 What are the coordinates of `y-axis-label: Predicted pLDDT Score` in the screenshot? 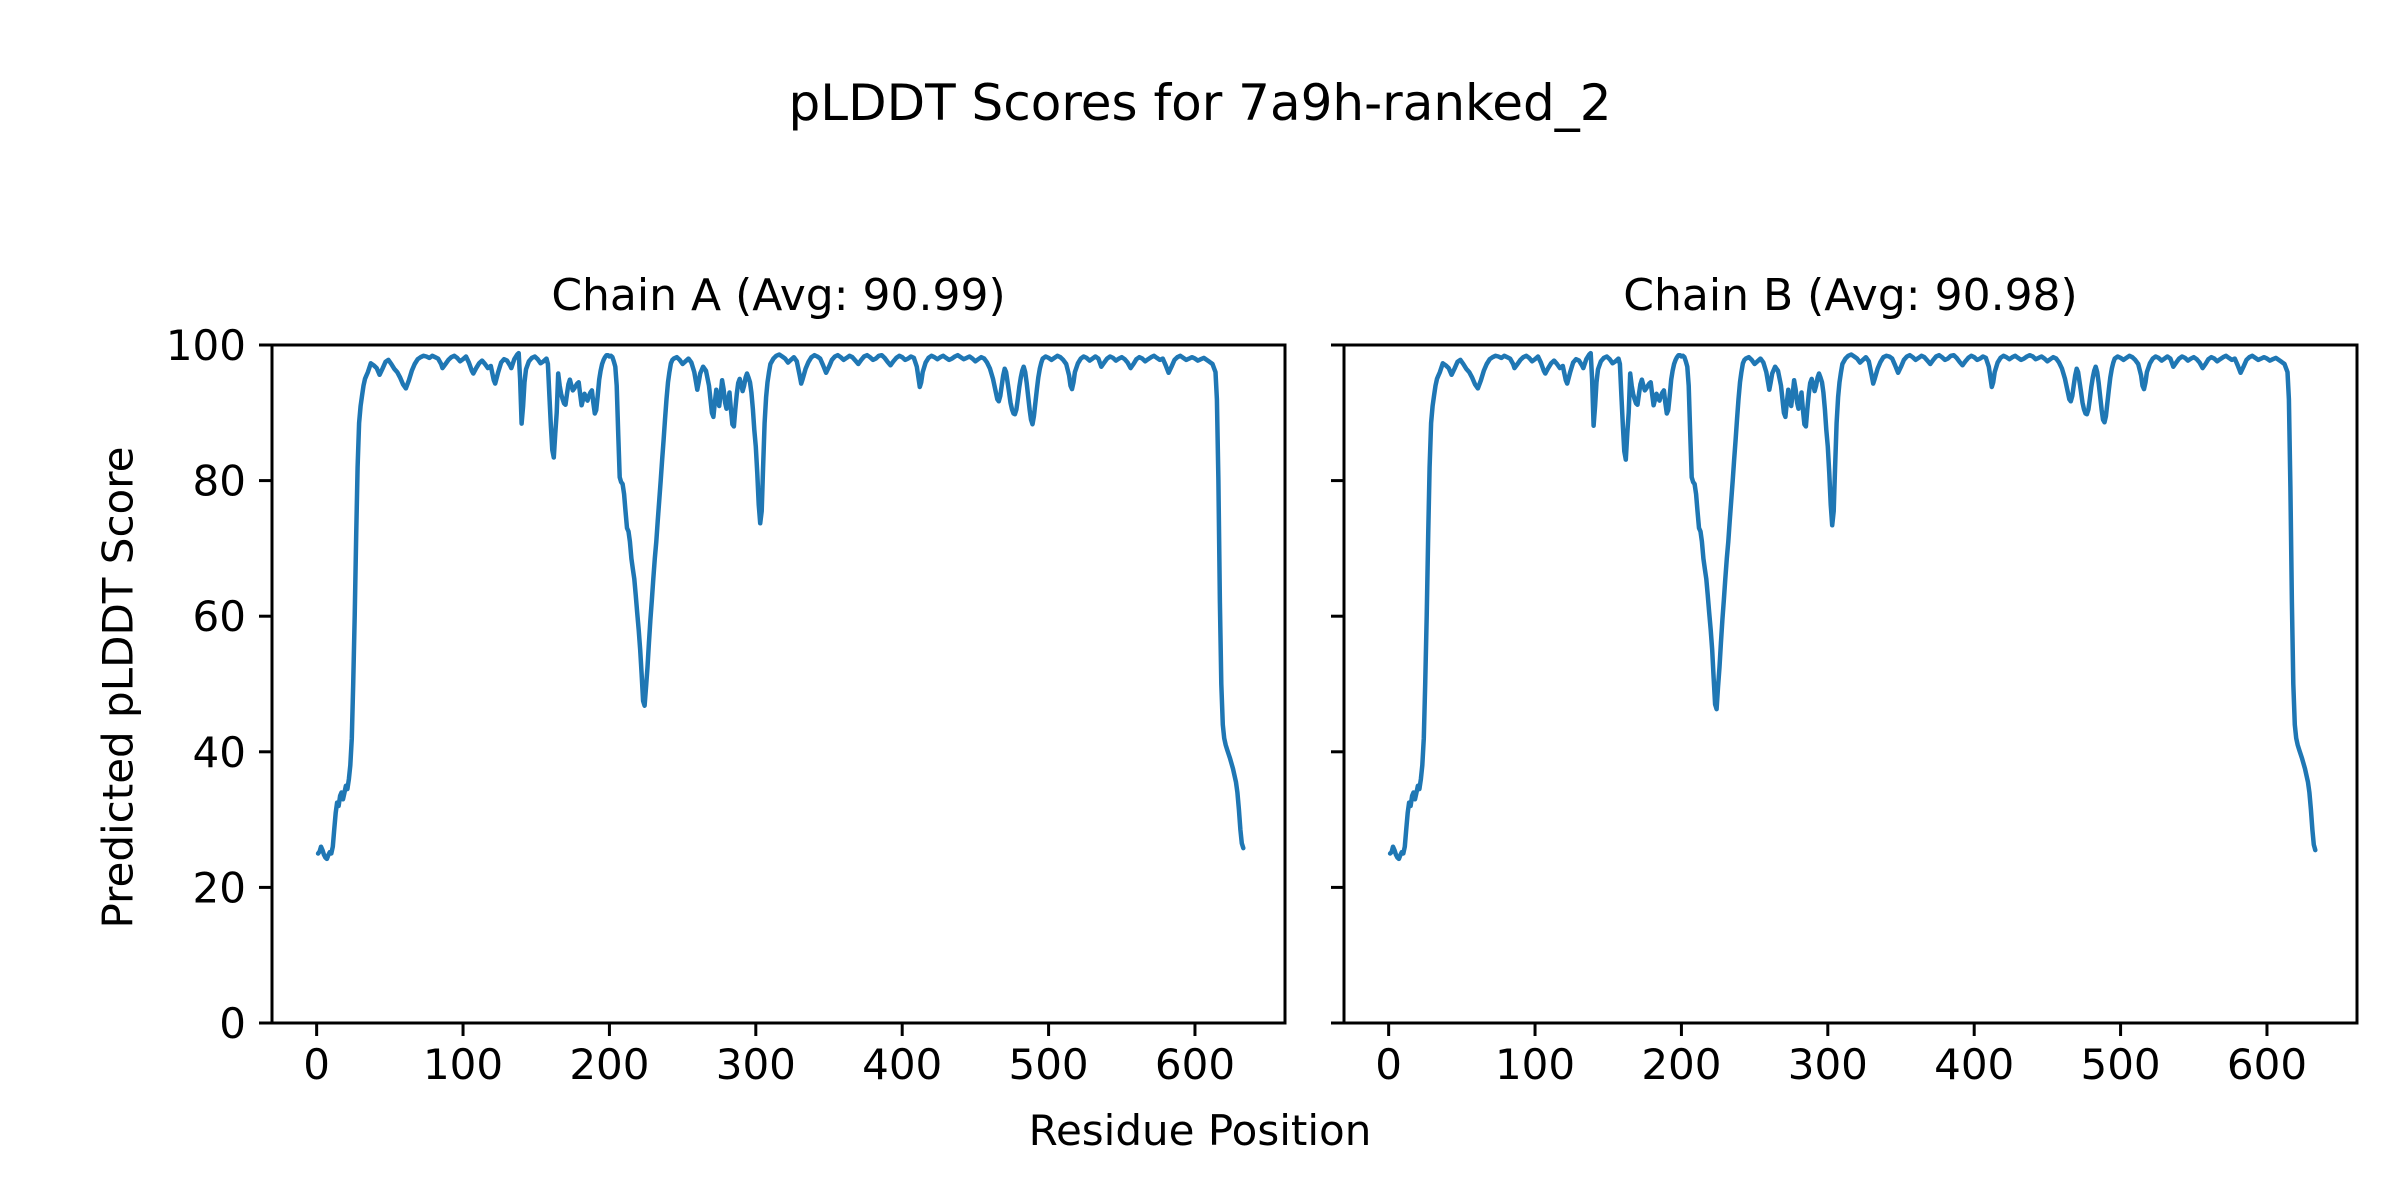 It's located at (118, 687).